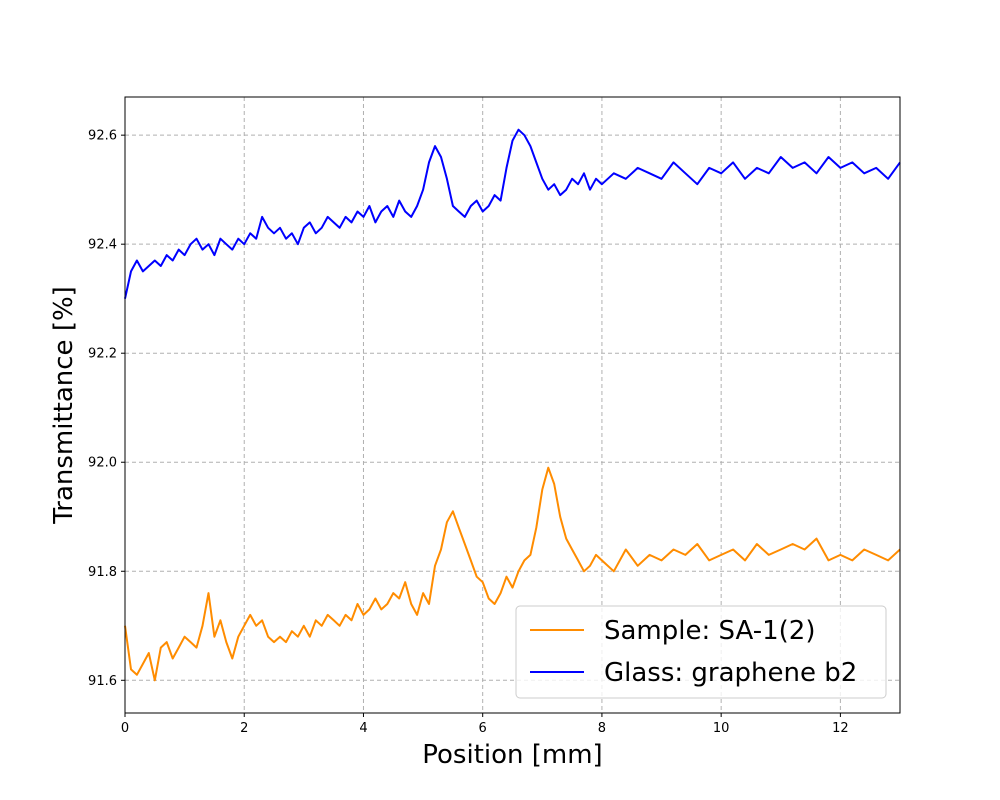 The width and height of the screenshot is (1000, 800). Describe the element at coordinates (125, 728) in the screenshot. I see `x-tick-label: 0` at that location.